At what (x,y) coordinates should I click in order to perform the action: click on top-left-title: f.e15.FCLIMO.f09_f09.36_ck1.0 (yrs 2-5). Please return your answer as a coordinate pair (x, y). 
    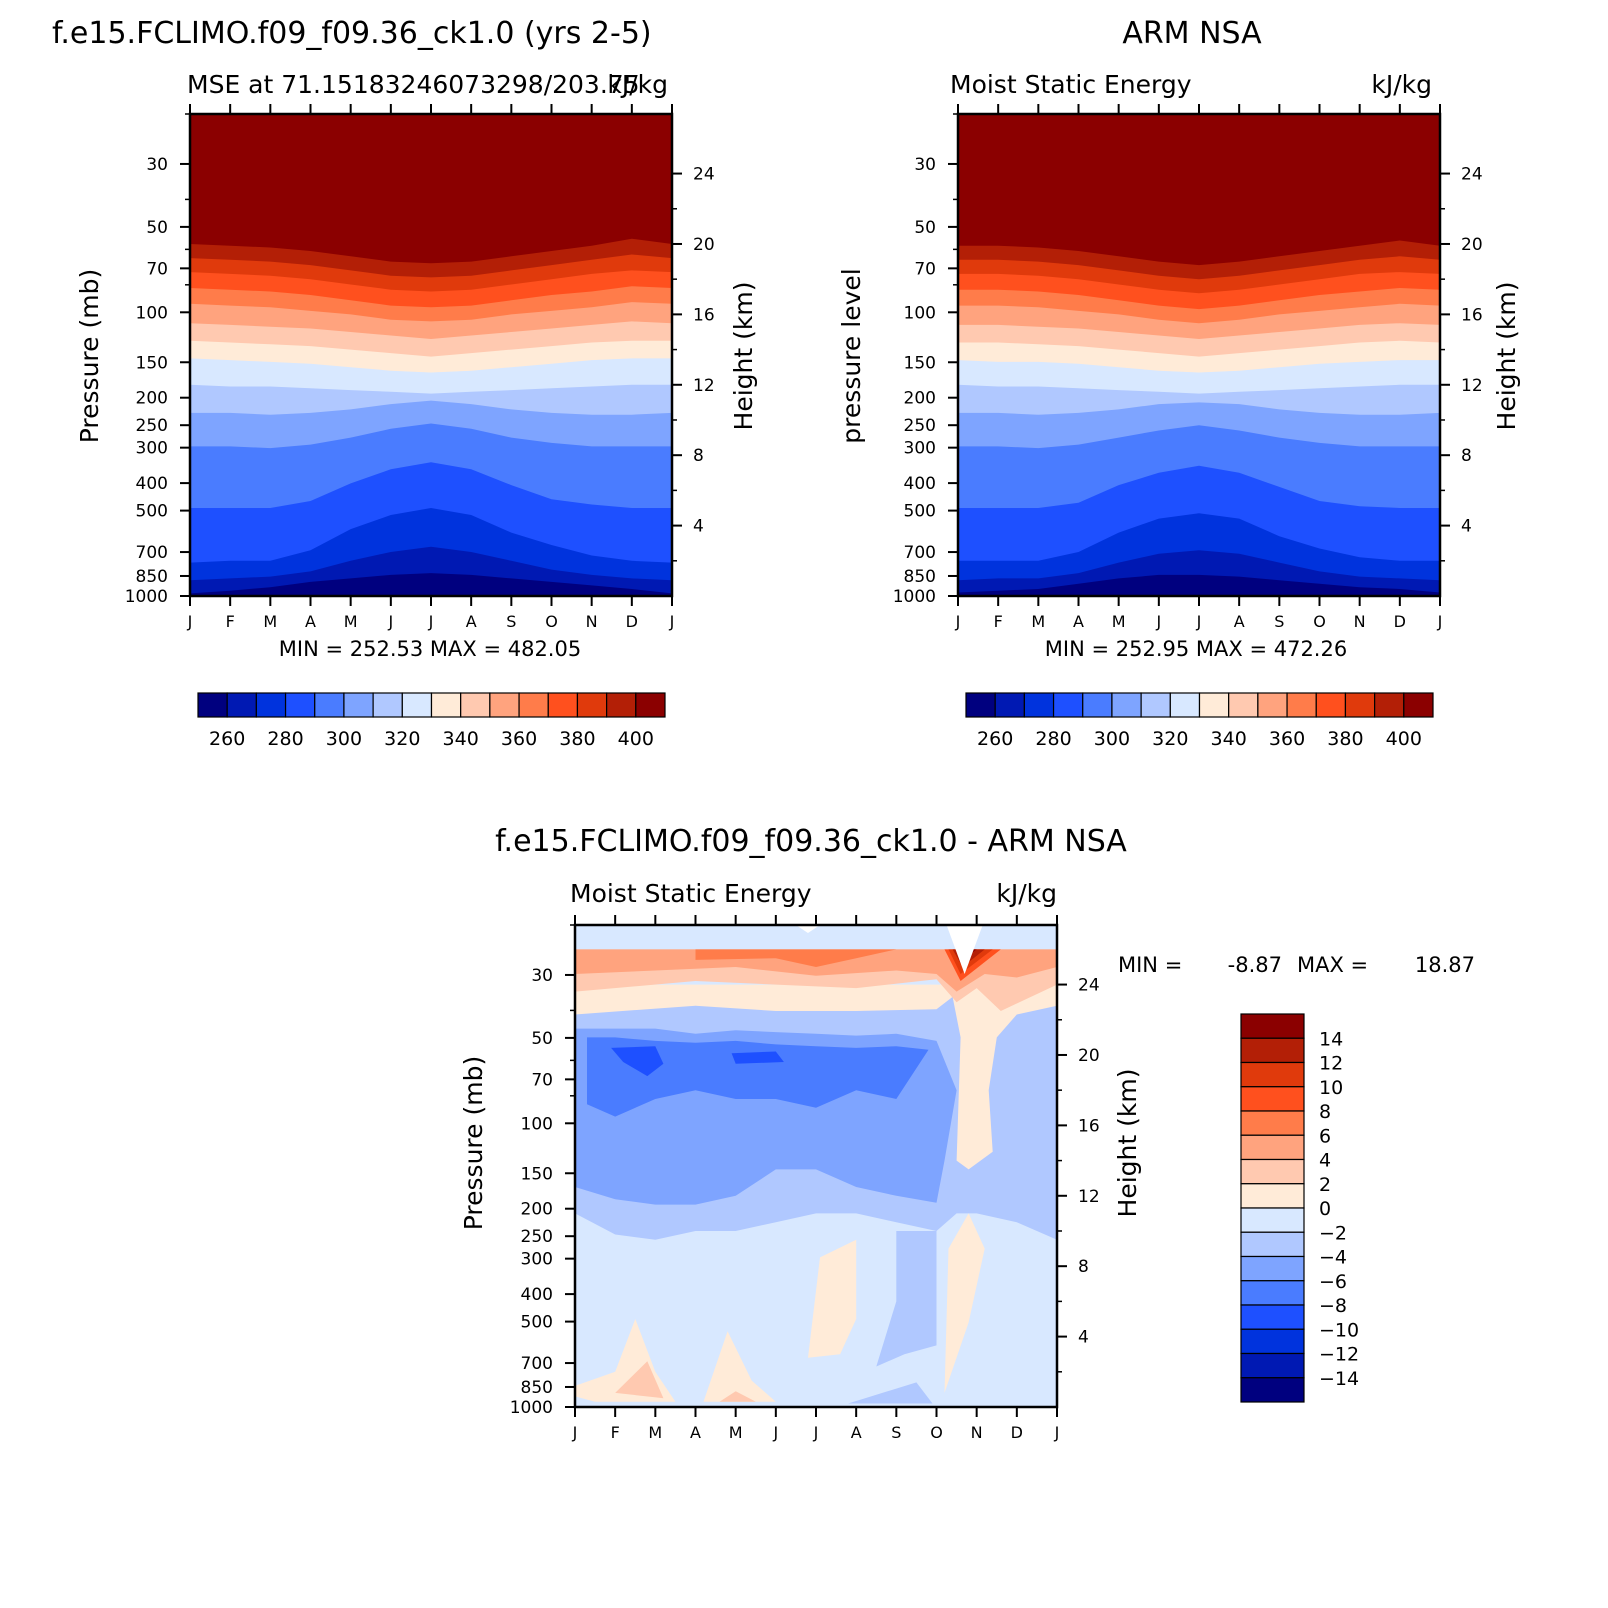
    Looking at the image, I should click on (352, 33).